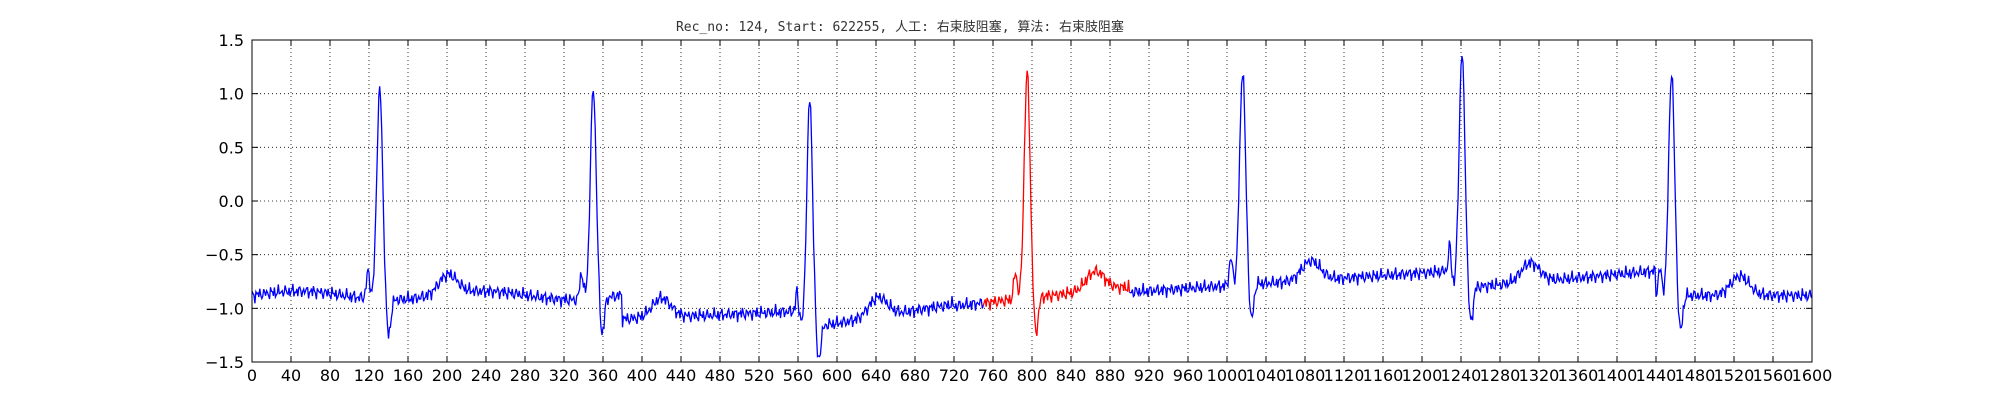 The image size is (2000, 400). Describe the element at coordinates (564, 375) in the screenshot. I see `x-tick-label: 320` at that location.